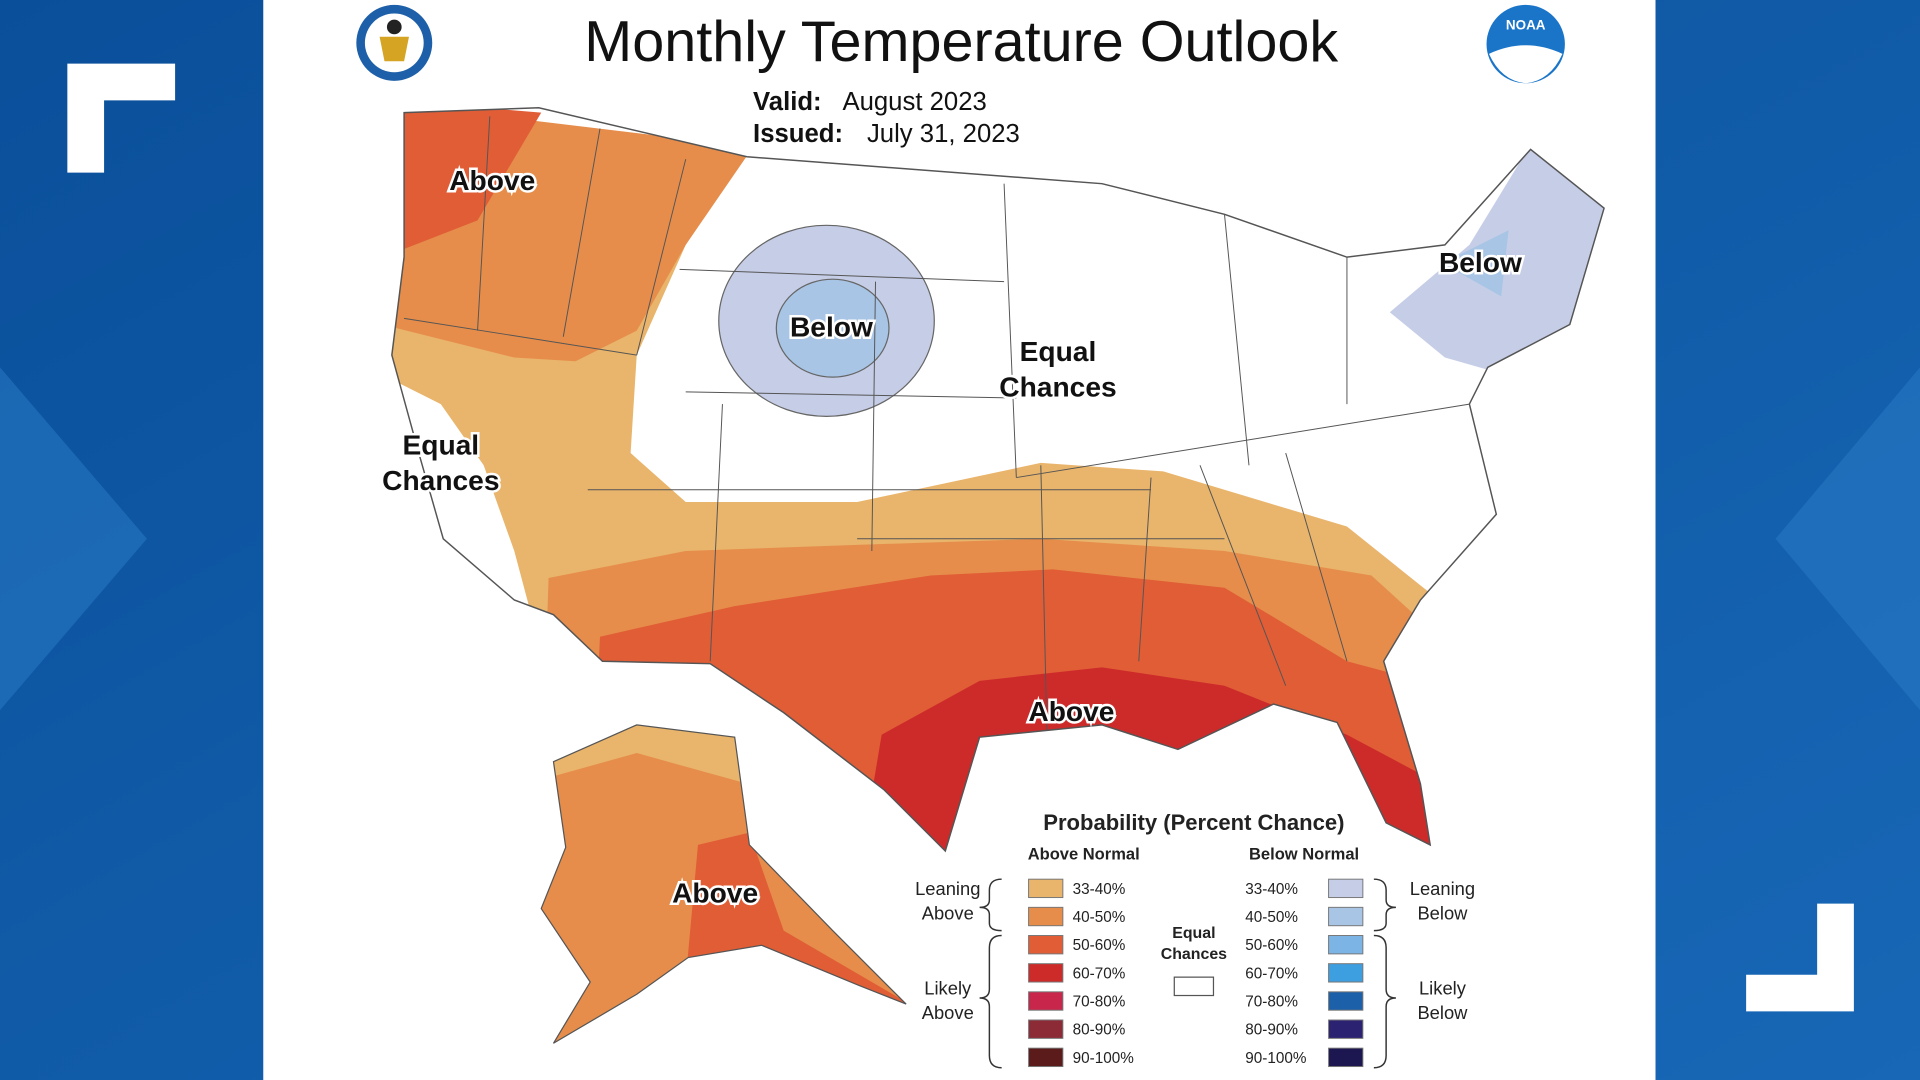 The width and height of the screenshot is (1920, 1080). Describe the element at coordinates (1304, 854) in the screenshot. I see `legend-heading: Below Normal` at that location.